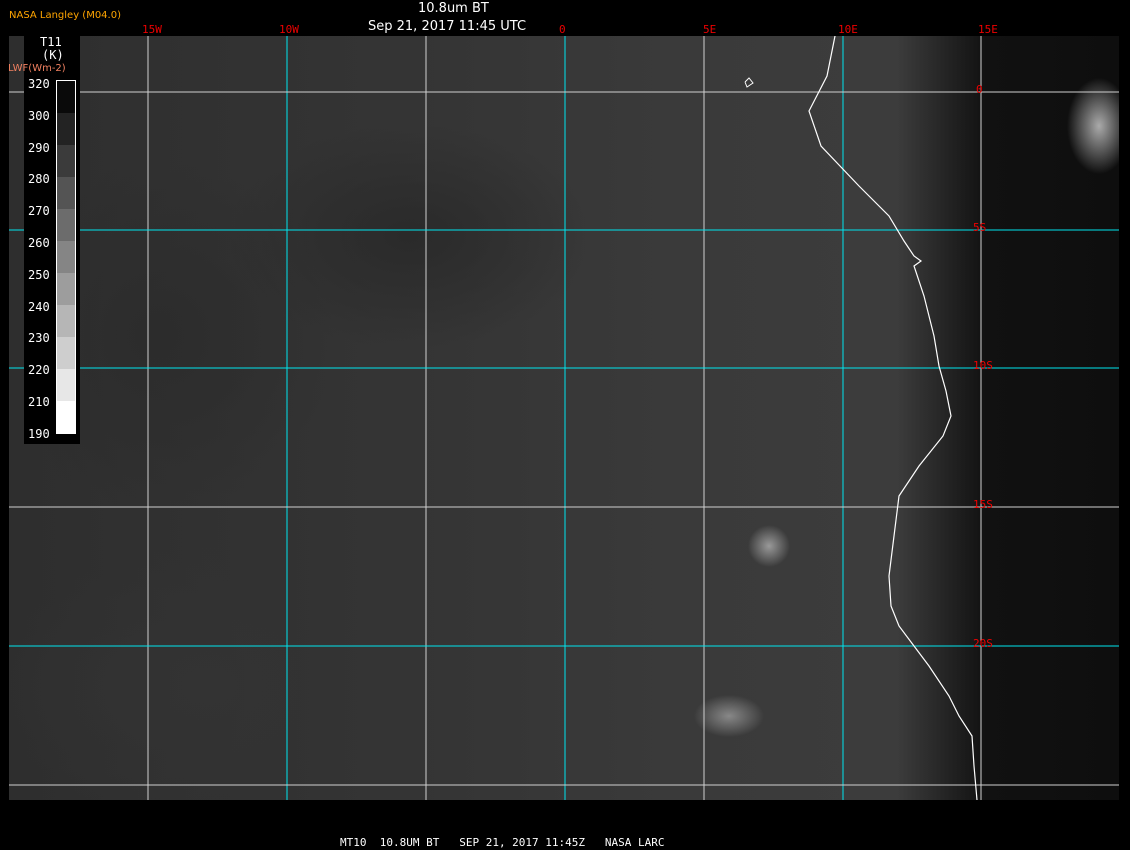 This screenshot has width=1130, height=850. I want to click on colorbar-tick: 230, so click(39, 338).